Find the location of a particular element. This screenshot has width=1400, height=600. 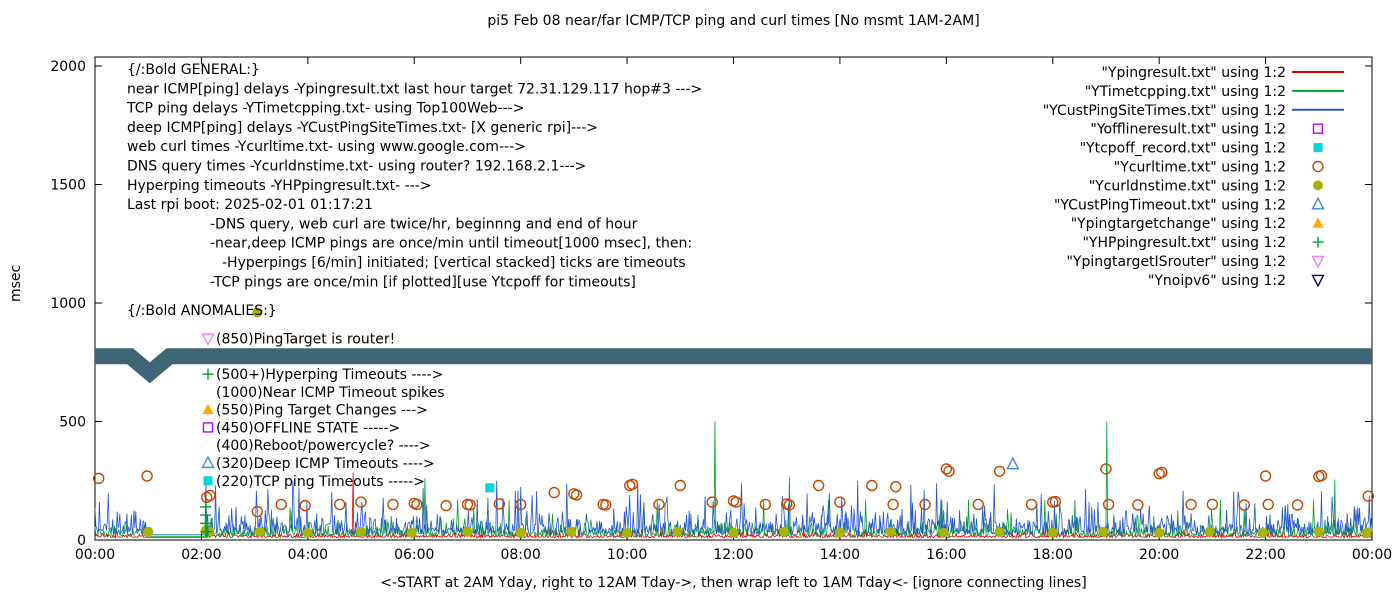

y-tick-label: 500 is located at coordinates (72, 423).